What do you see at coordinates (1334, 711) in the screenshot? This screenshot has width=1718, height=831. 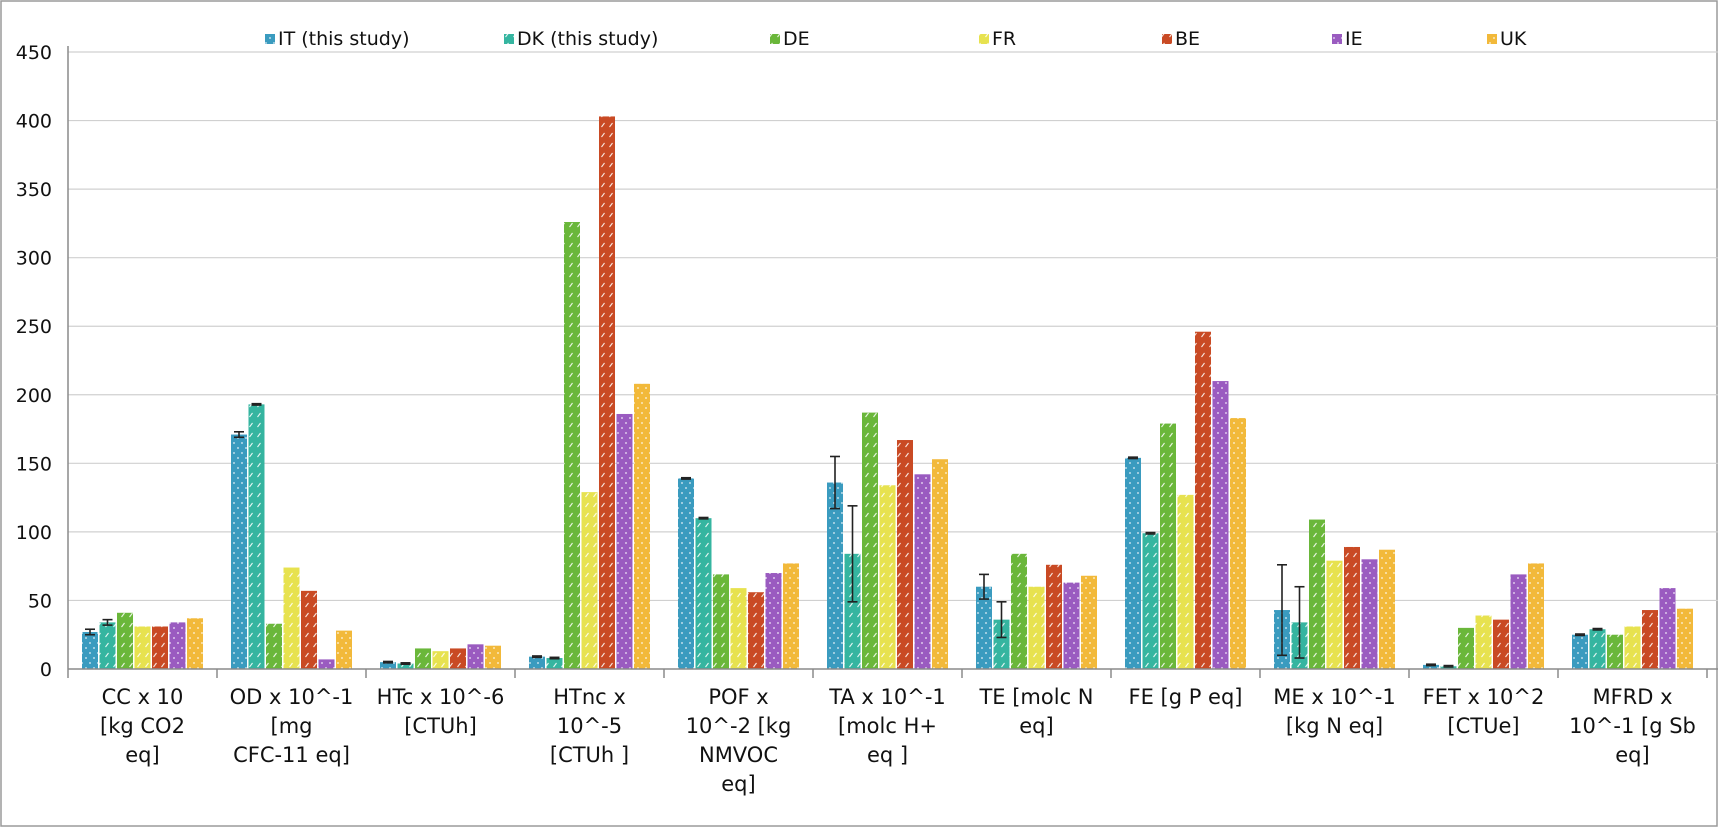 I see `x-tick-label: ME x 10^-1 [kg N eq]` at bounding box center [1334, 711].